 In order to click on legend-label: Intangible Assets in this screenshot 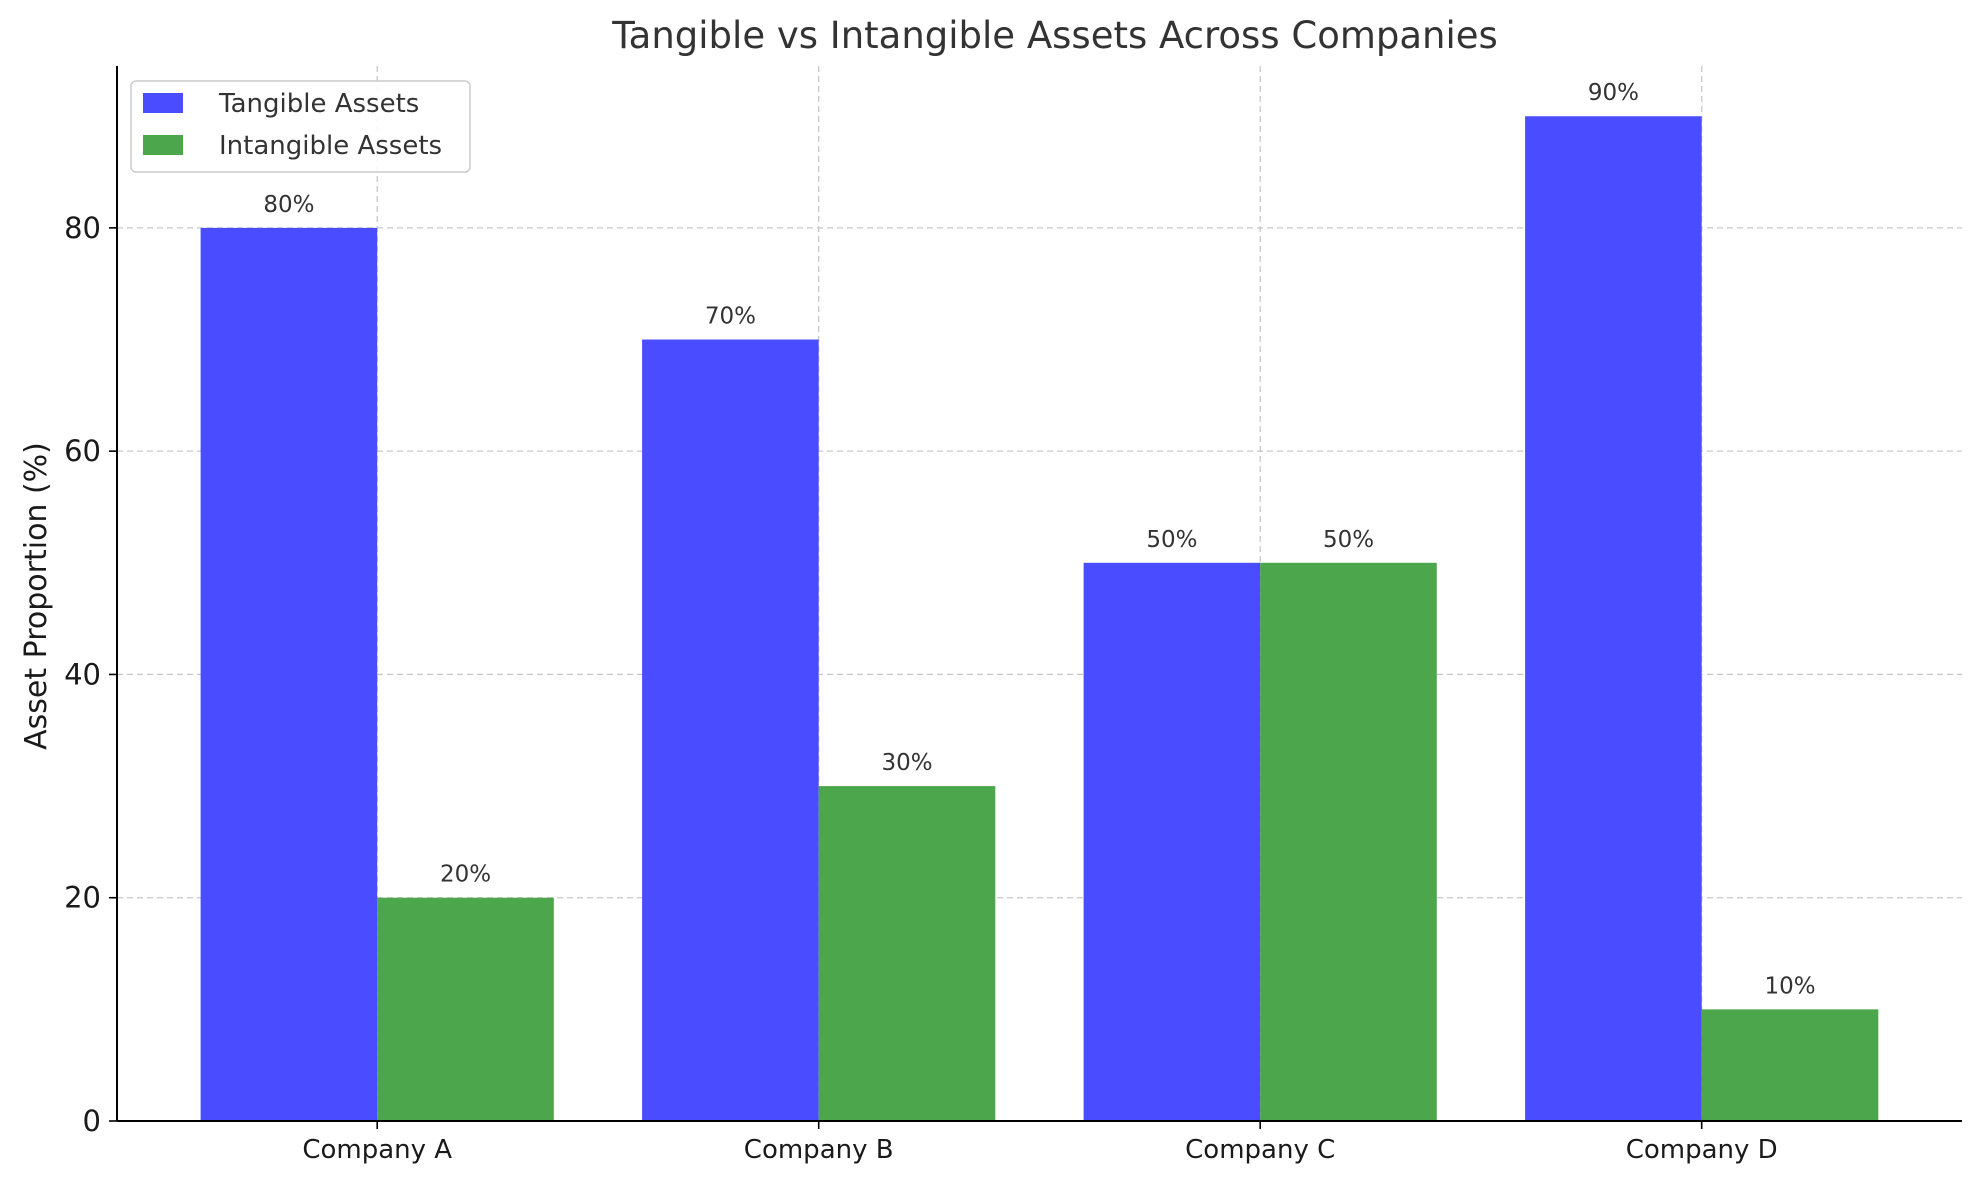, I will do `click(330, 146)`.